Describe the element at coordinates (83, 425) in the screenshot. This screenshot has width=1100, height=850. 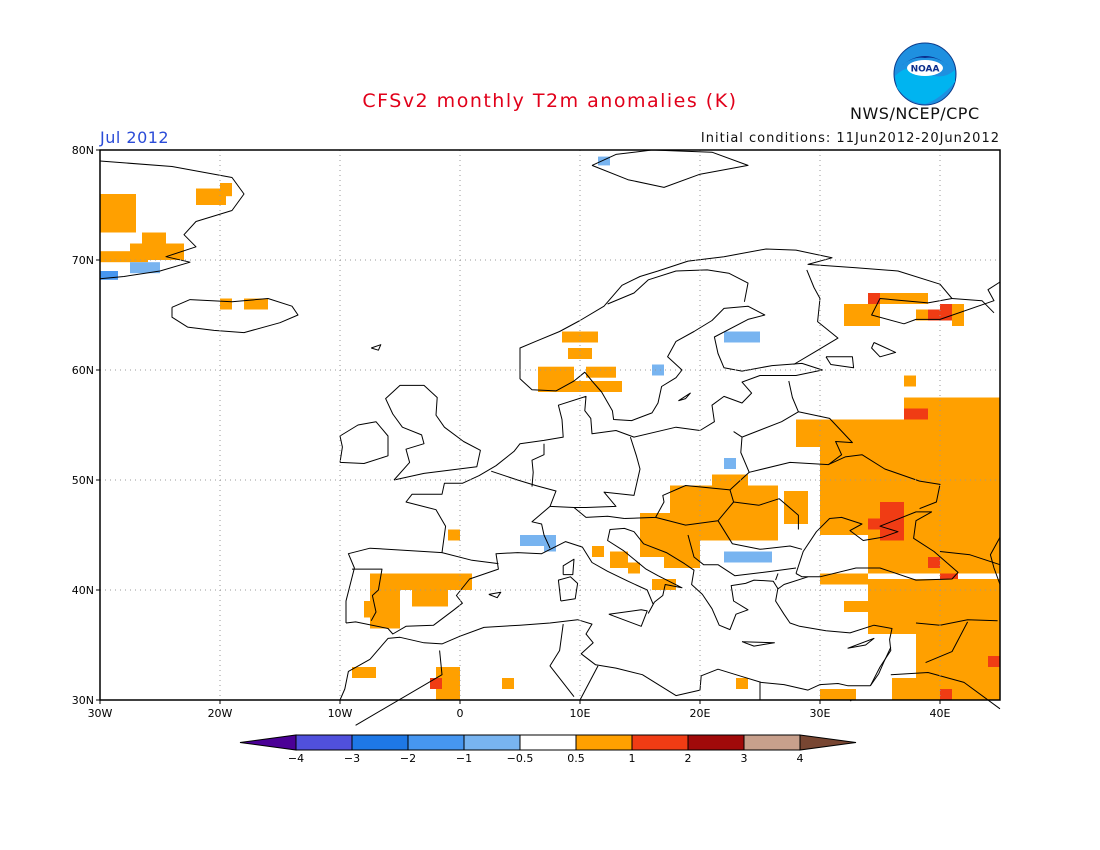
I see `lat-labels: 80N 70N 60N 50N 40N 30N` at that location.